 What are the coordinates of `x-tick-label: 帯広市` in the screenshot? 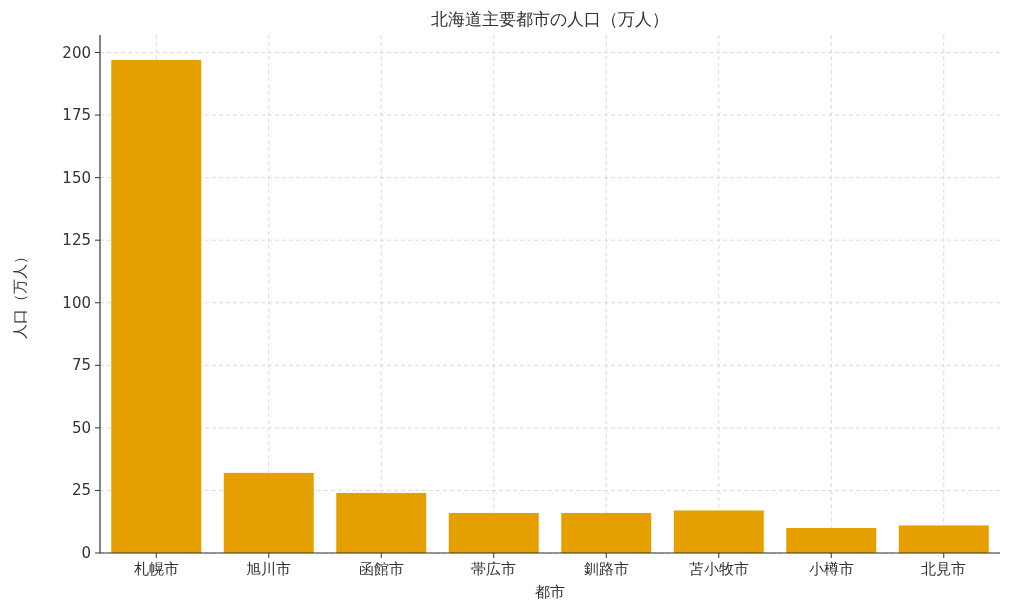 It's located at (494, 569).